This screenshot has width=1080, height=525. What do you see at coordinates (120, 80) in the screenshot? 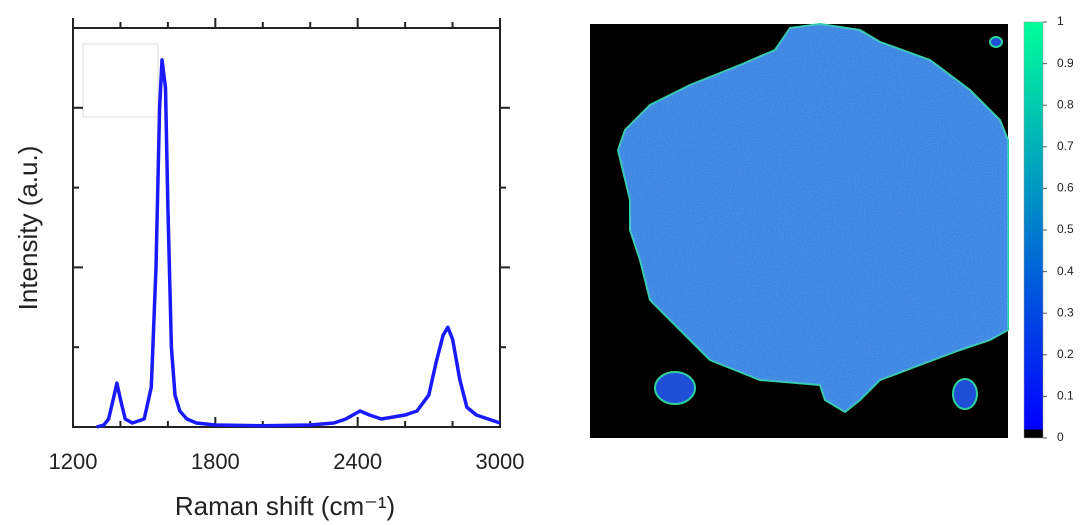
I see `inset-box` at bounding box center [120, 80].